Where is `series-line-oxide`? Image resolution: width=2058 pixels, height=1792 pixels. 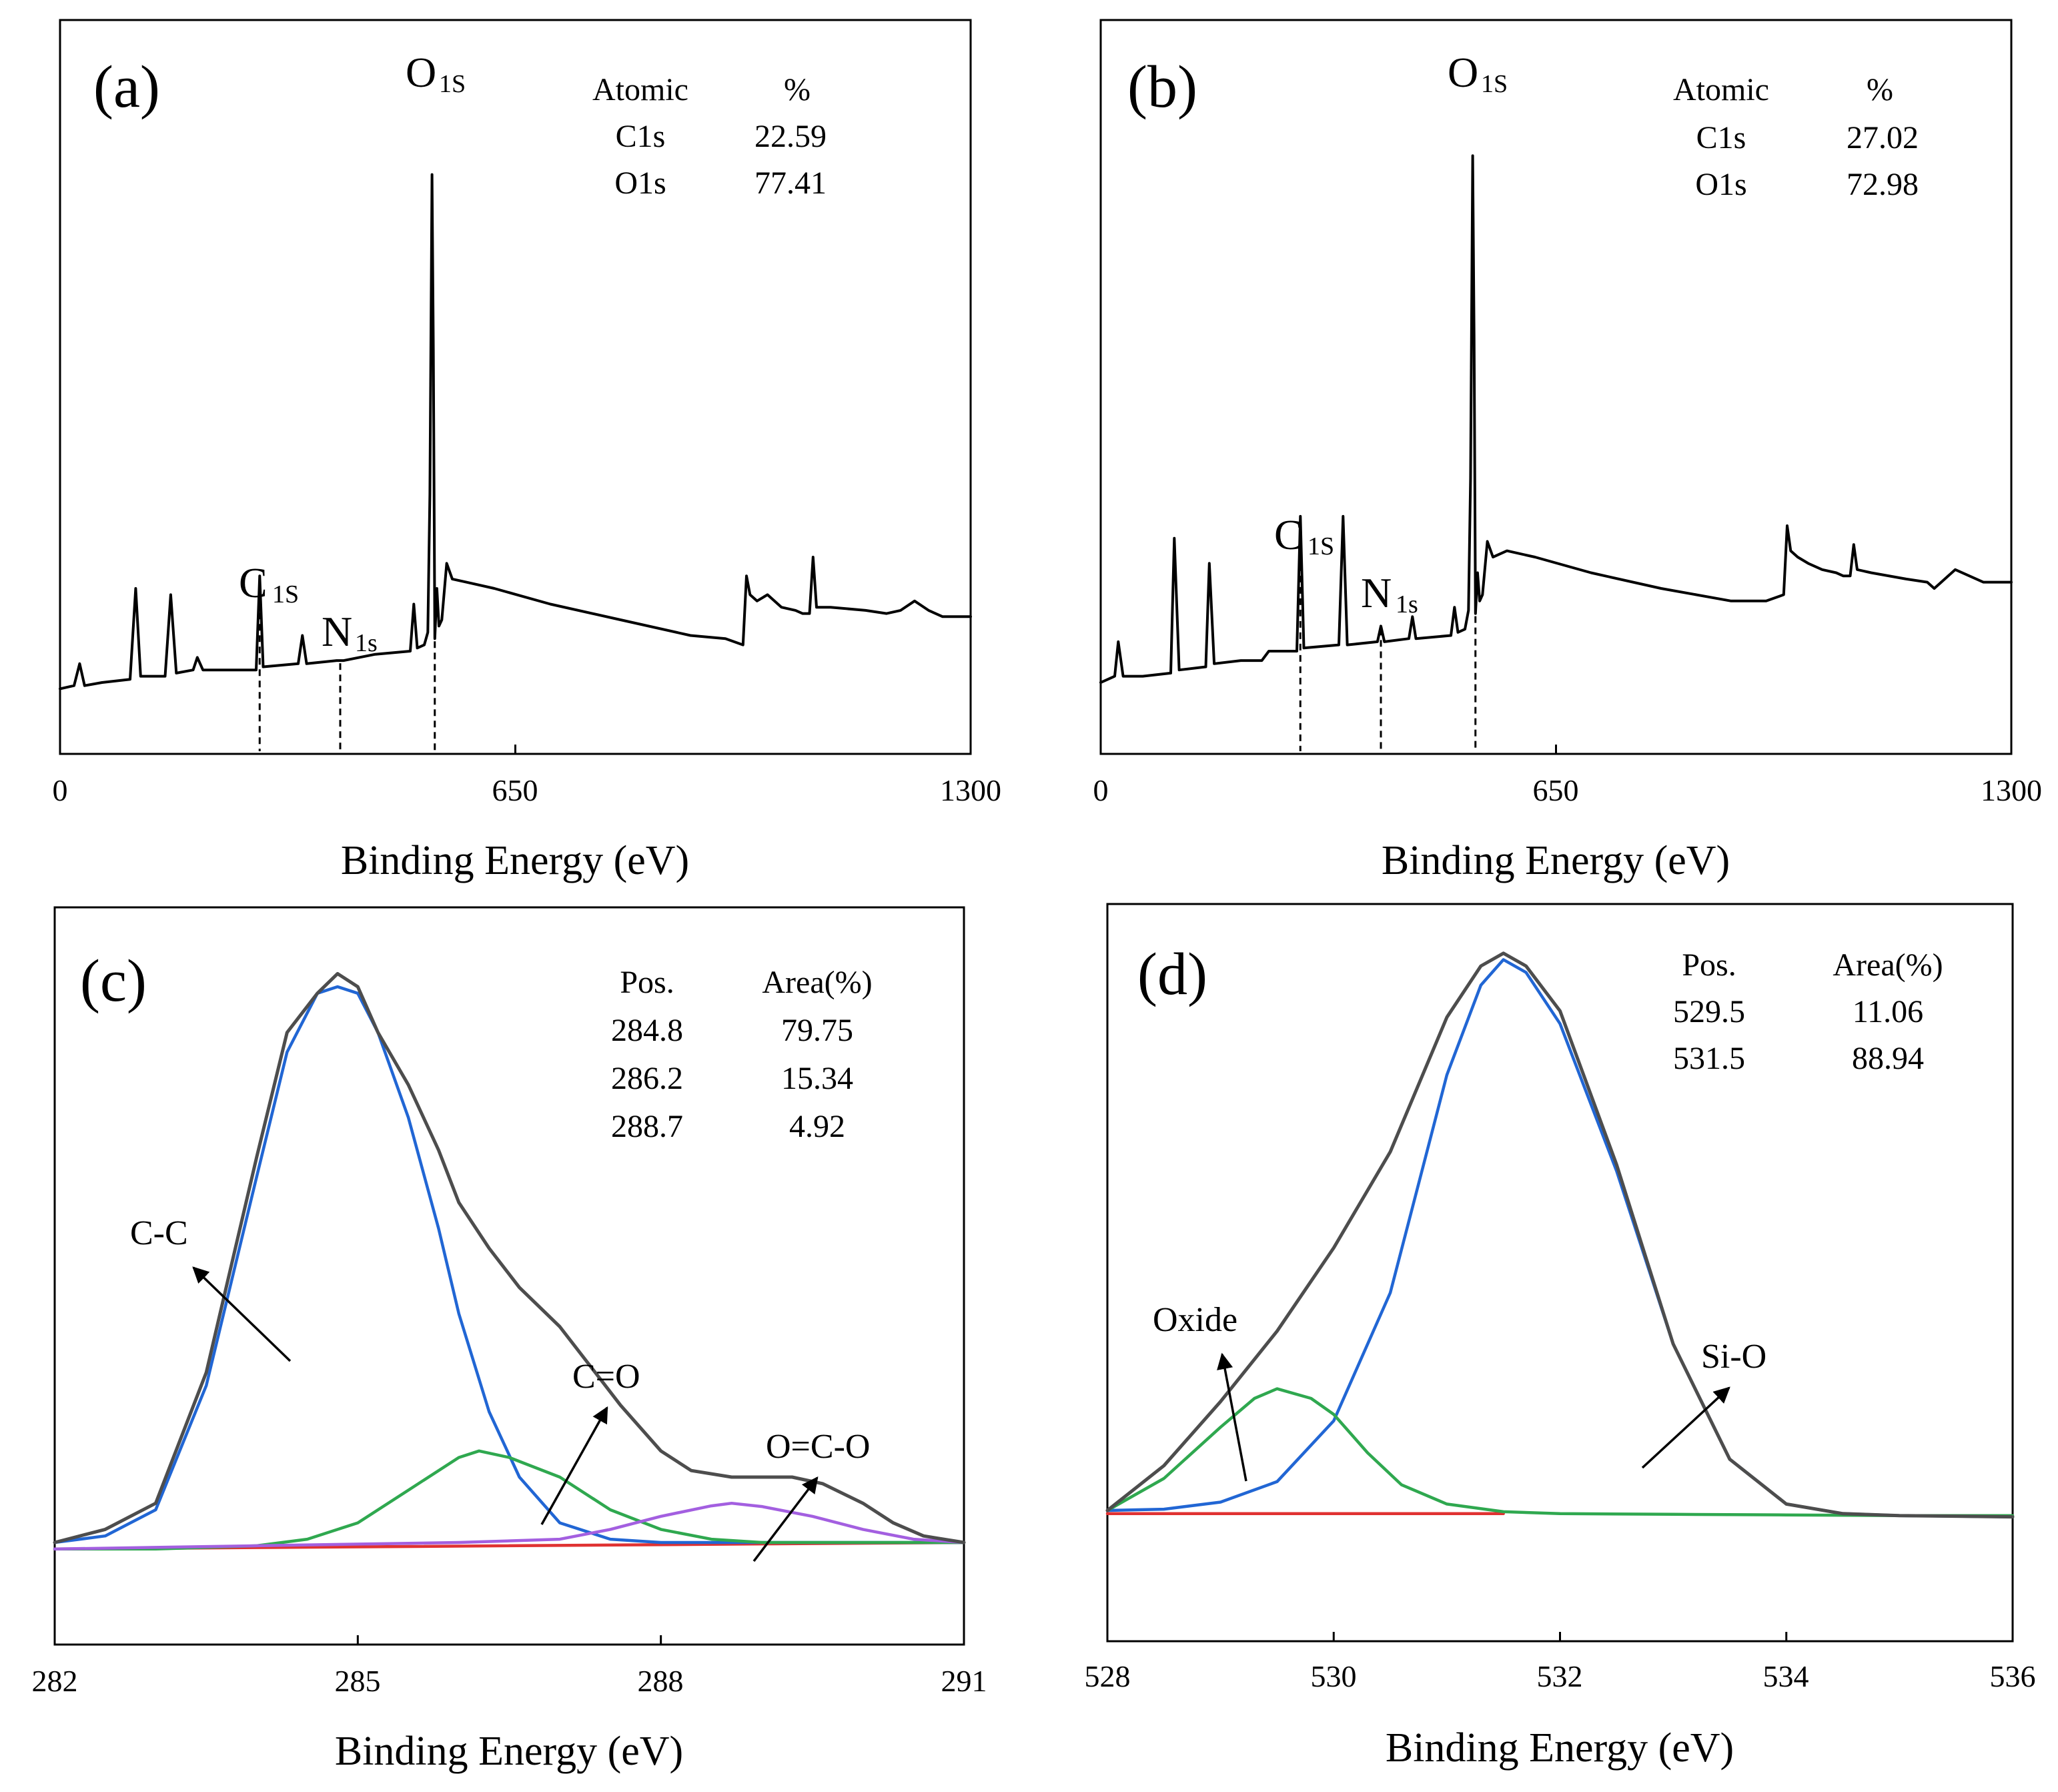
series-line-oxide is located at coordinates (1560, 1452).